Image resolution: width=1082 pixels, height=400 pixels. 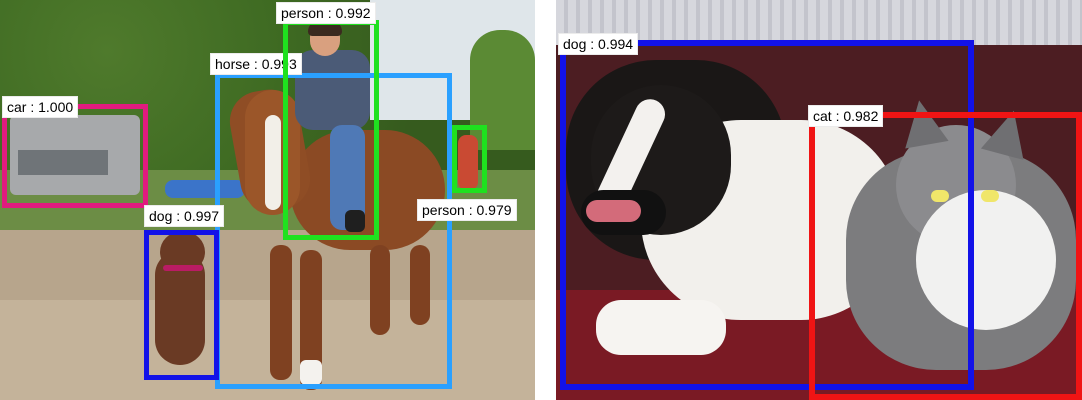 I want to click on boston-terrier-tongue, so click(x=613, y=211).